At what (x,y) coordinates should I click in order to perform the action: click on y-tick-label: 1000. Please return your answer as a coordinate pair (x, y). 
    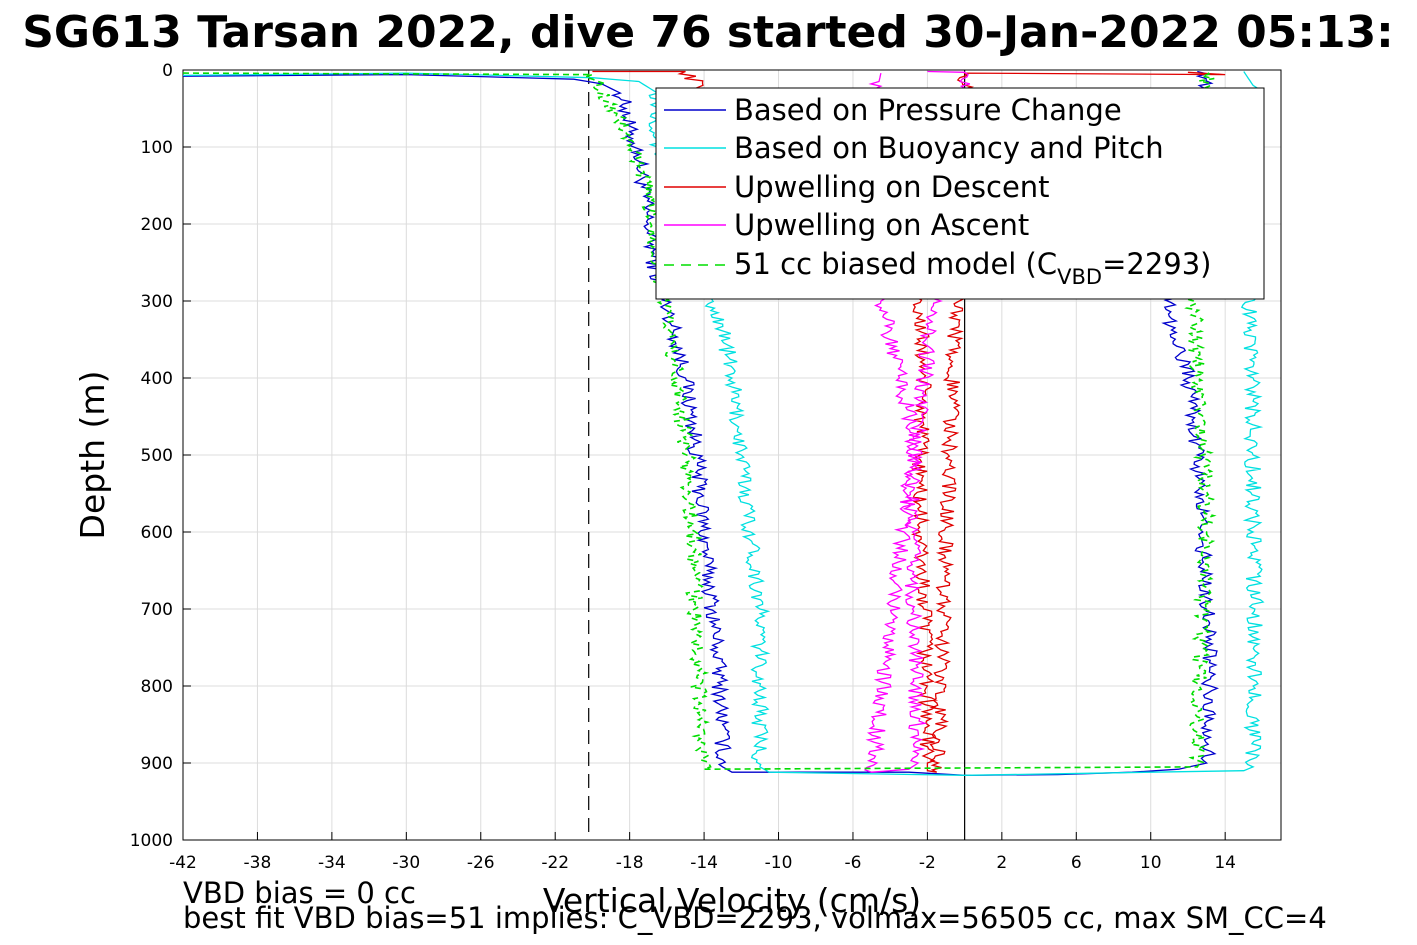
    Looking at the image, I should click on (151, 841).